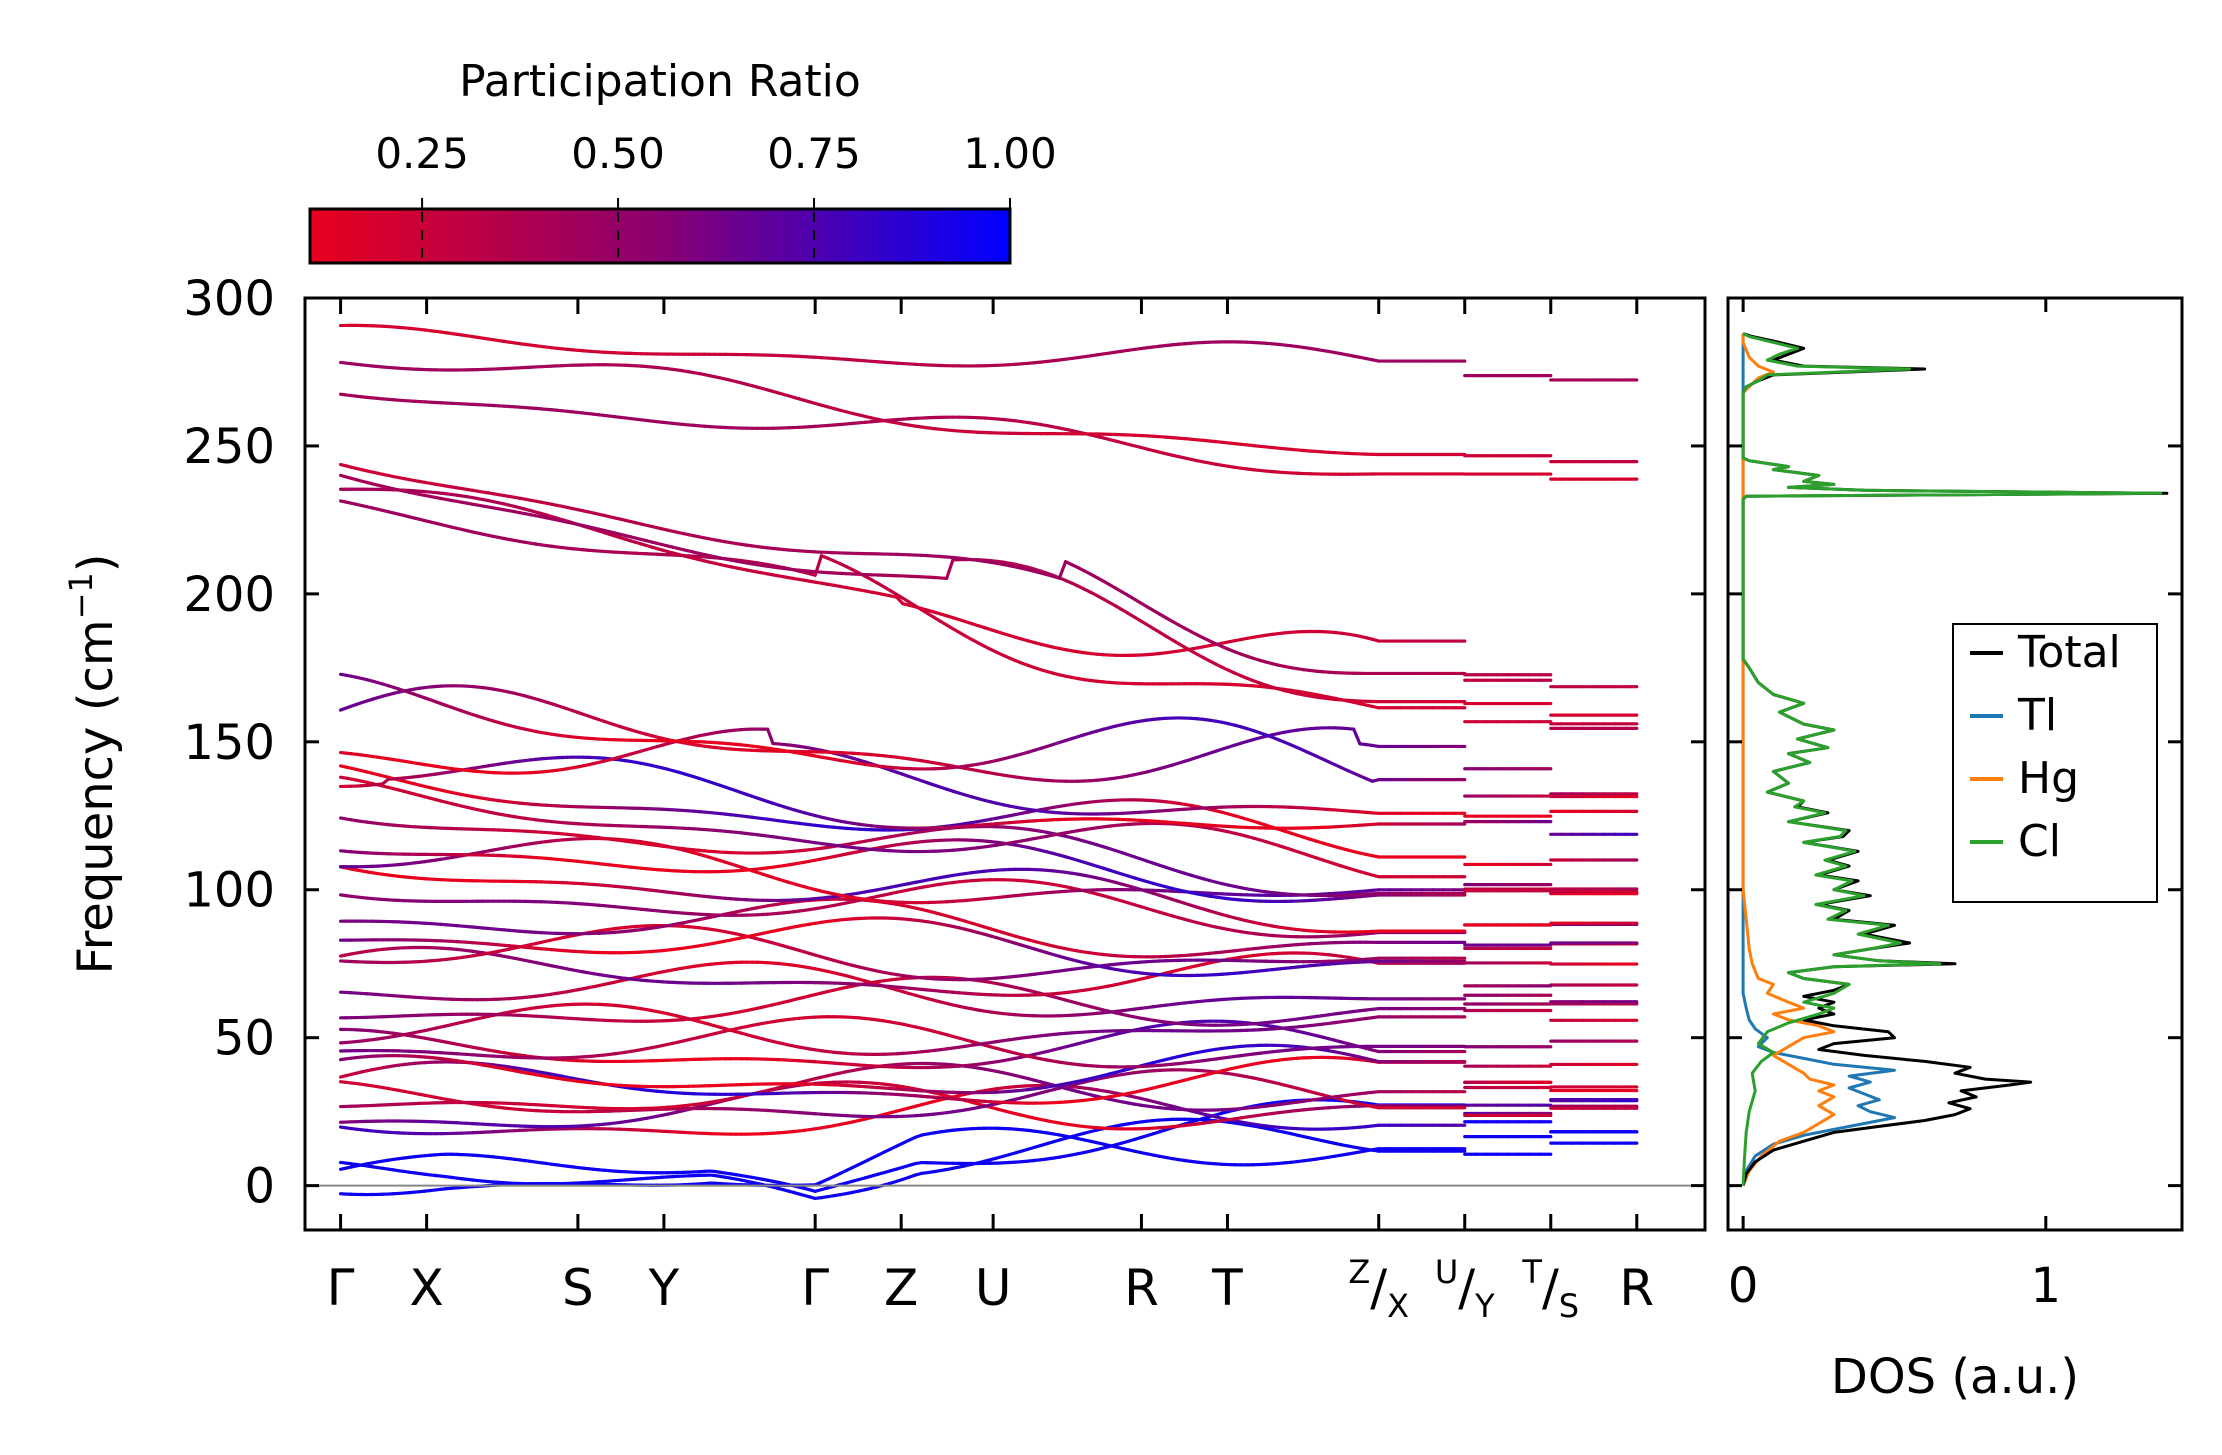  What do you see at coordinates (618, 153) in the screenshot?
I see `colorbar-tick-label: 0.50` at bounding box center [618, 153].